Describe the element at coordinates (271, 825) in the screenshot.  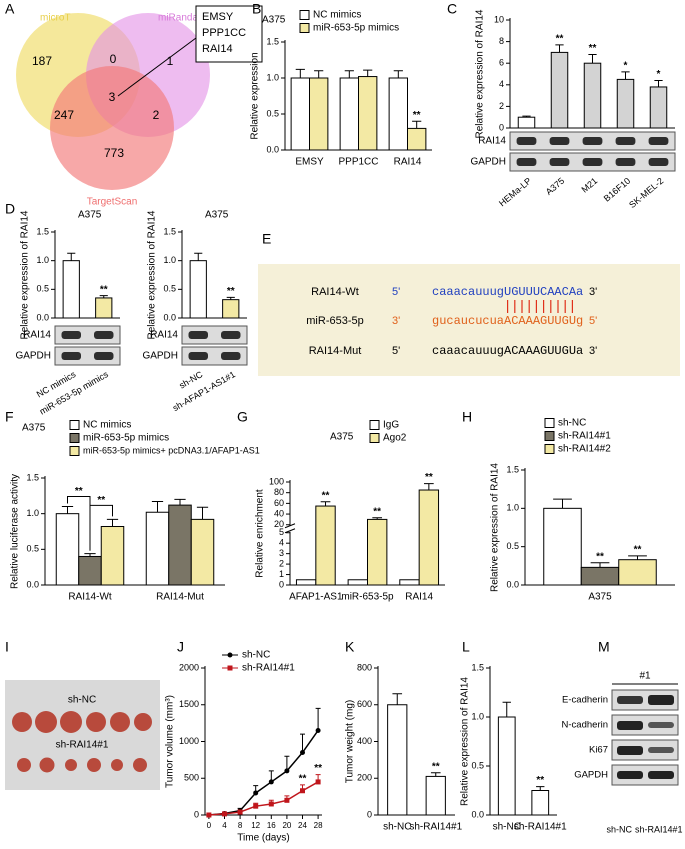
I see `x-tick-label: 16` at that location.